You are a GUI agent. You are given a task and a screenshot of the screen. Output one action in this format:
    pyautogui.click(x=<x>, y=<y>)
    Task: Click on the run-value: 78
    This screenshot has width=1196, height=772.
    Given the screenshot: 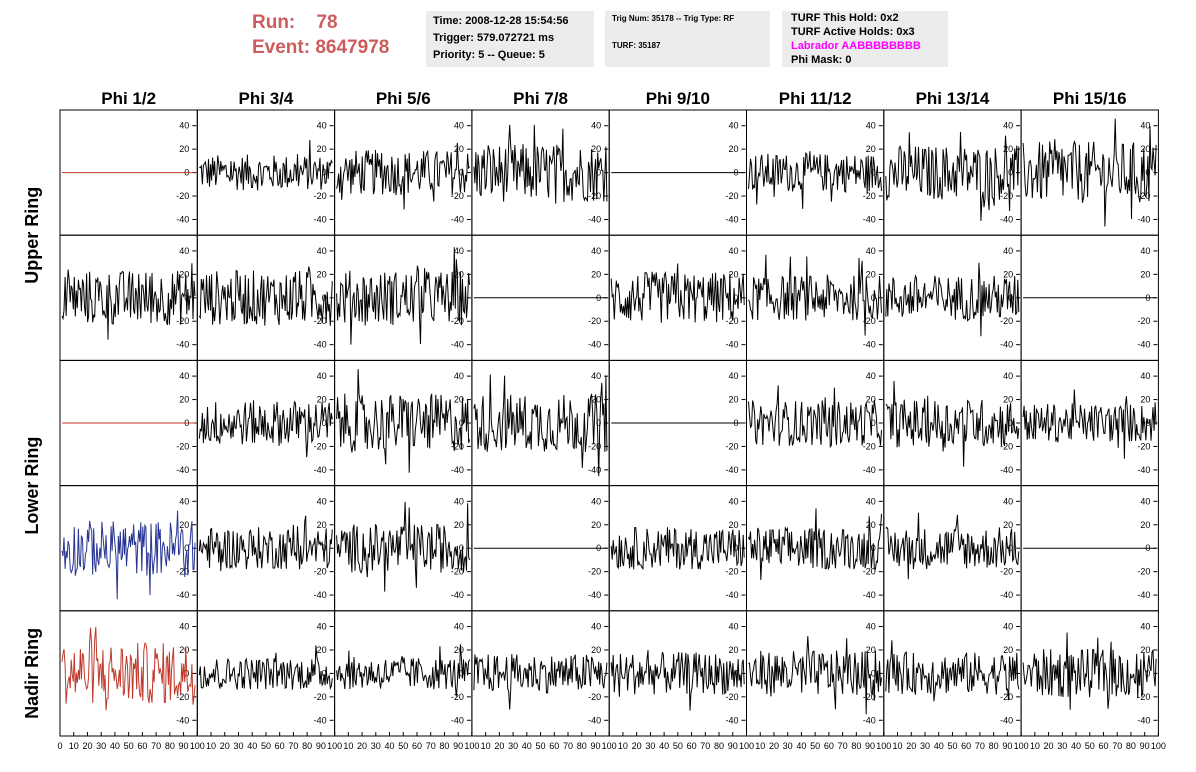 What is the action you would take?
    pyautogui.click(x=327, y=22)
    